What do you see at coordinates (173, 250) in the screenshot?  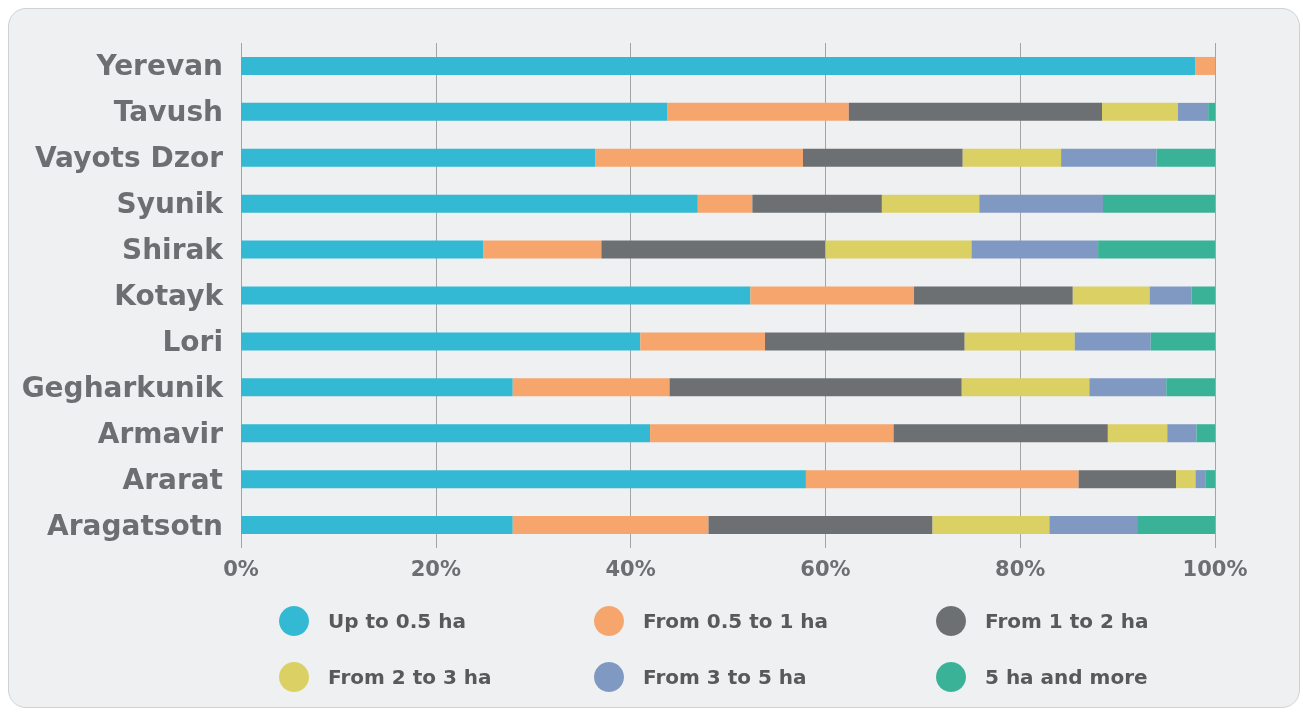 I see `y-tick-label: Shirak` at bounding box center [173, 250].